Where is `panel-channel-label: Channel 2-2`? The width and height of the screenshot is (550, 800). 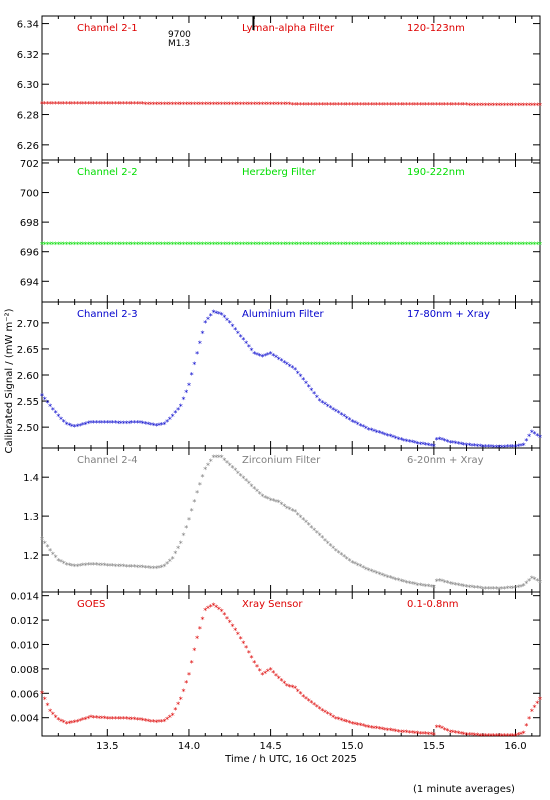 panel-channel-label: Channel 2-2 is located at coordinates (107, 172).